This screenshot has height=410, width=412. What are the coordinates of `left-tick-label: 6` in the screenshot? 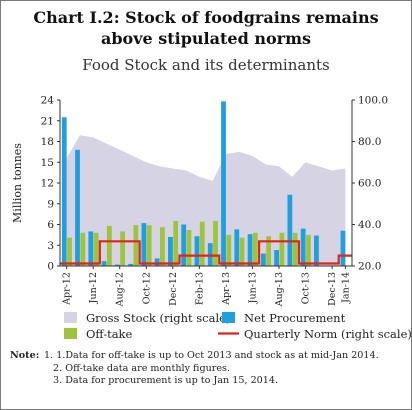 It's located at (50, 225).